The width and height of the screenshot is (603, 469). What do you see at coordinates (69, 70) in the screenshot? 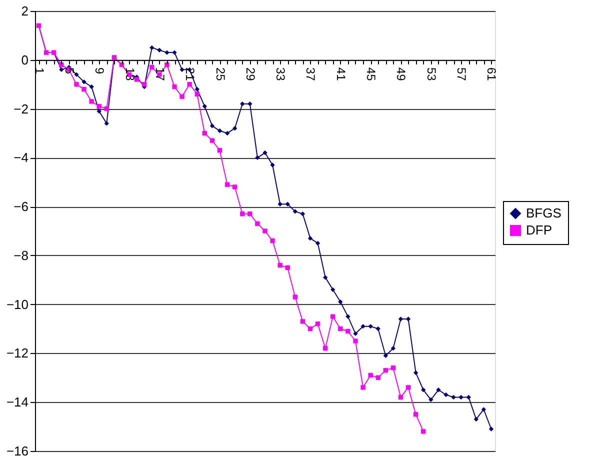
I see `x-tick-label: 5` at bounding box center [69, 70].